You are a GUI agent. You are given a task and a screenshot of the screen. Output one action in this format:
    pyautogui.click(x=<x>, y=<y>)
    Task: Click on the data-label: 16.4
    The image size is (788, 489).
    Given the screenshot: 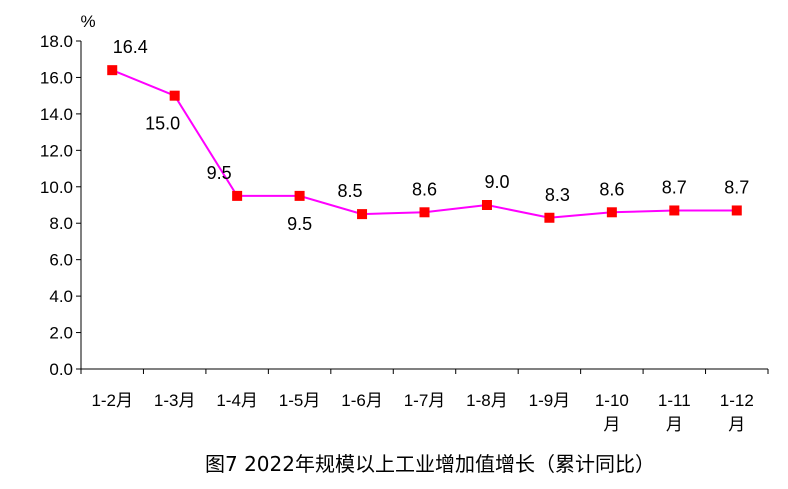 What is the action you would take?
    pyautogui.click(x=130, y=47)
    